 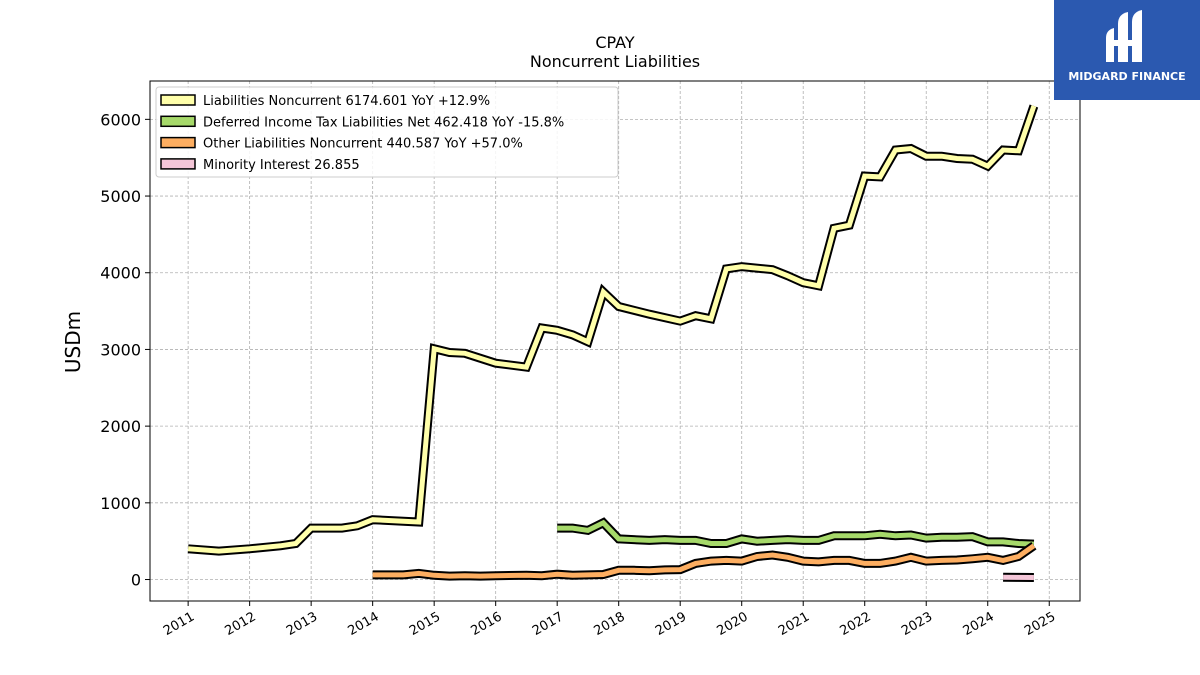 I want to click on y-tick-label: 1000, so click(x=120, y=503).